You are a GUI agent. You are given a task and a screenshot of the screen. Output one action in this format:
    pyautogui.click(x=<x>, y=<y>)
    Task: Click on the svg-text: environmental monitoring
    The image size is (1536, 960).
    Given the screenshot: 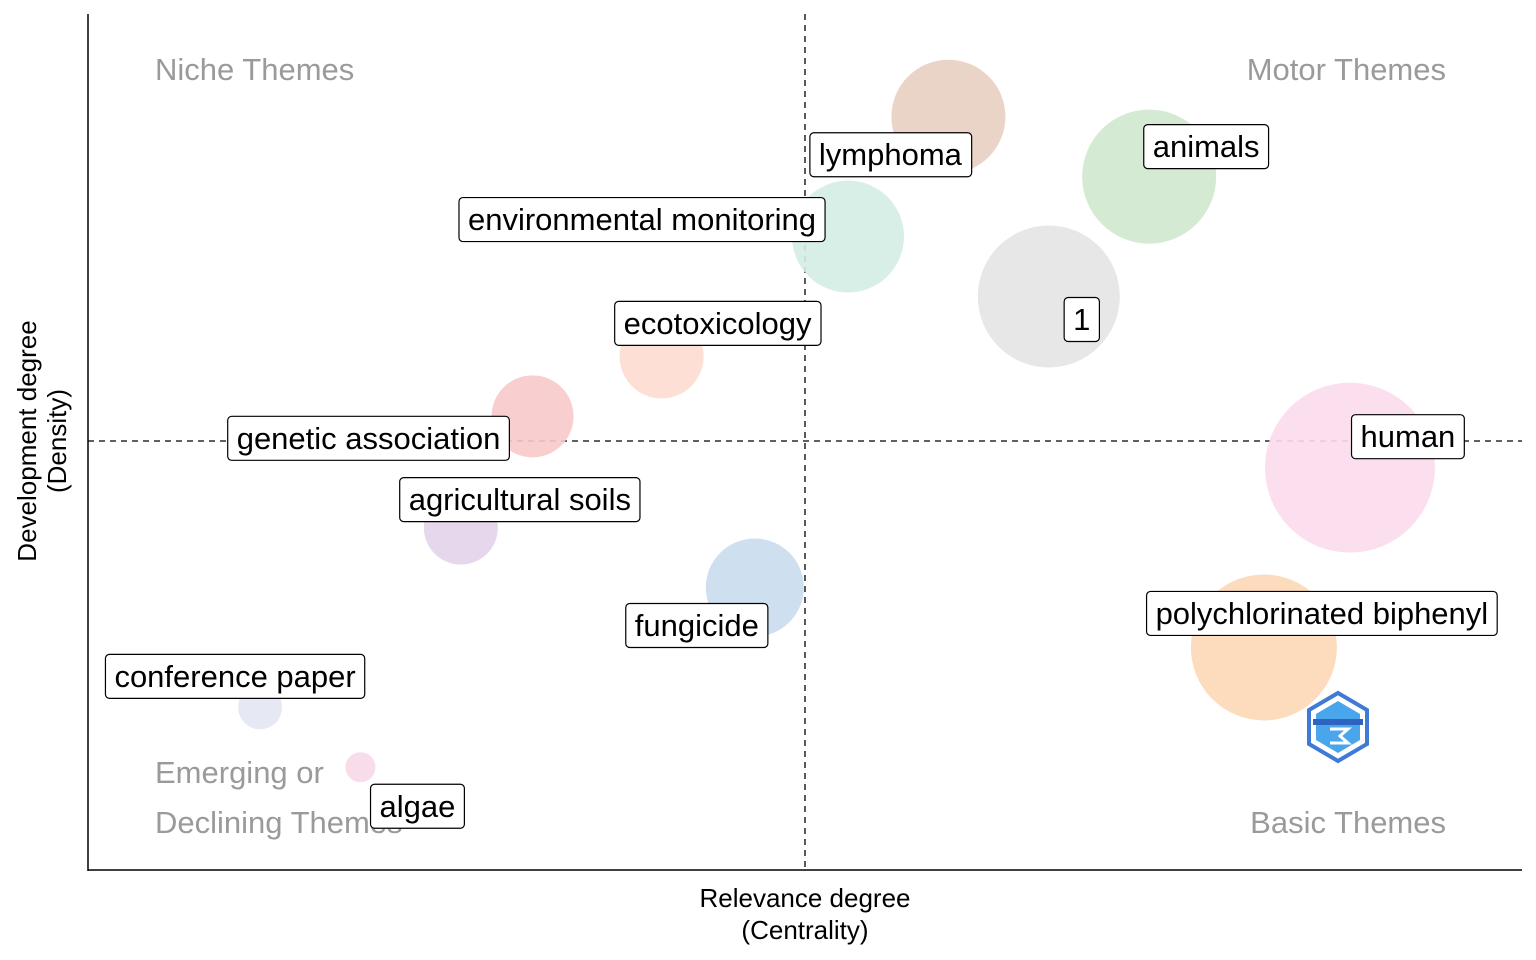 What is the action you would take?
    pyautogui.click(x=642, y=219)
    